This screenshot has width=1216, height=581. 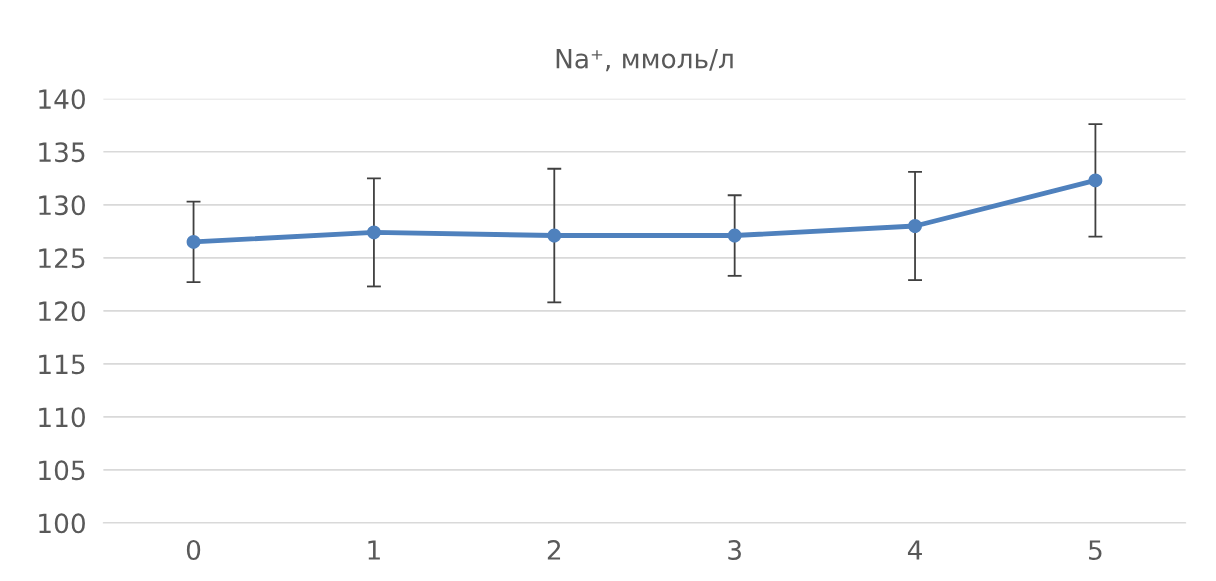 I want to click on y-tick-label: 135, so click(x=62, y=152).